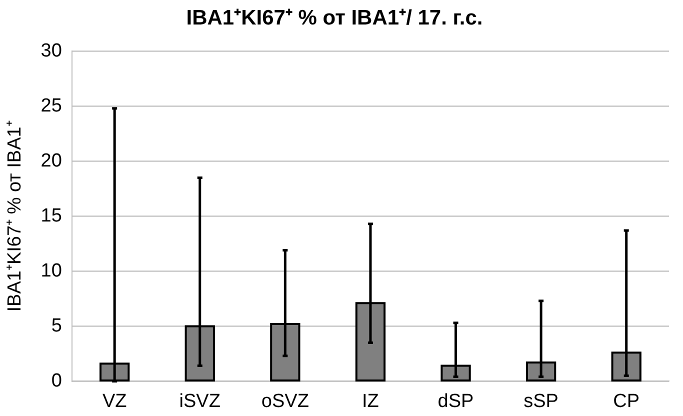  Describe the element at coordinates (115, 401) in the screenshot. I see `x-tick-label: VZ` at that location.